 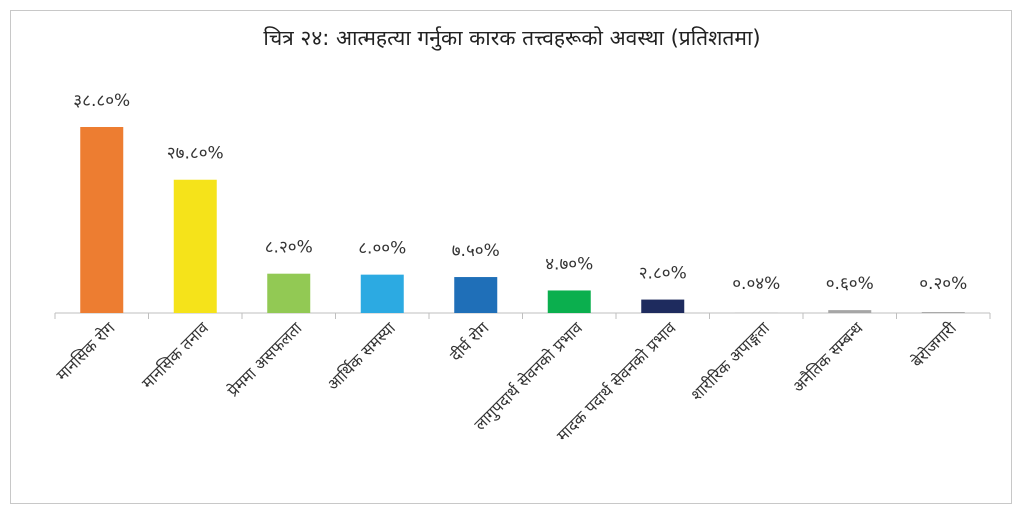 I want to click on data-label: २.८०%, so click(x=663, y=274).